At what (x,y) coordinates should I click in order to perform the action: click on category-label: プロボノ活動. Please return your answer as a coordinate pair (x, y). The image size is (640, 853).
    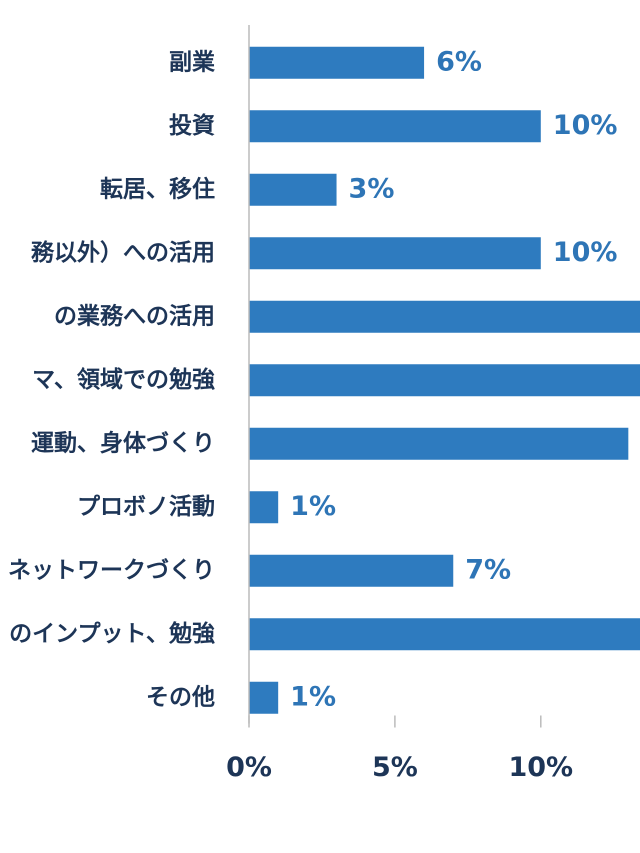
    Looking at the image, I should click on (146, 507).